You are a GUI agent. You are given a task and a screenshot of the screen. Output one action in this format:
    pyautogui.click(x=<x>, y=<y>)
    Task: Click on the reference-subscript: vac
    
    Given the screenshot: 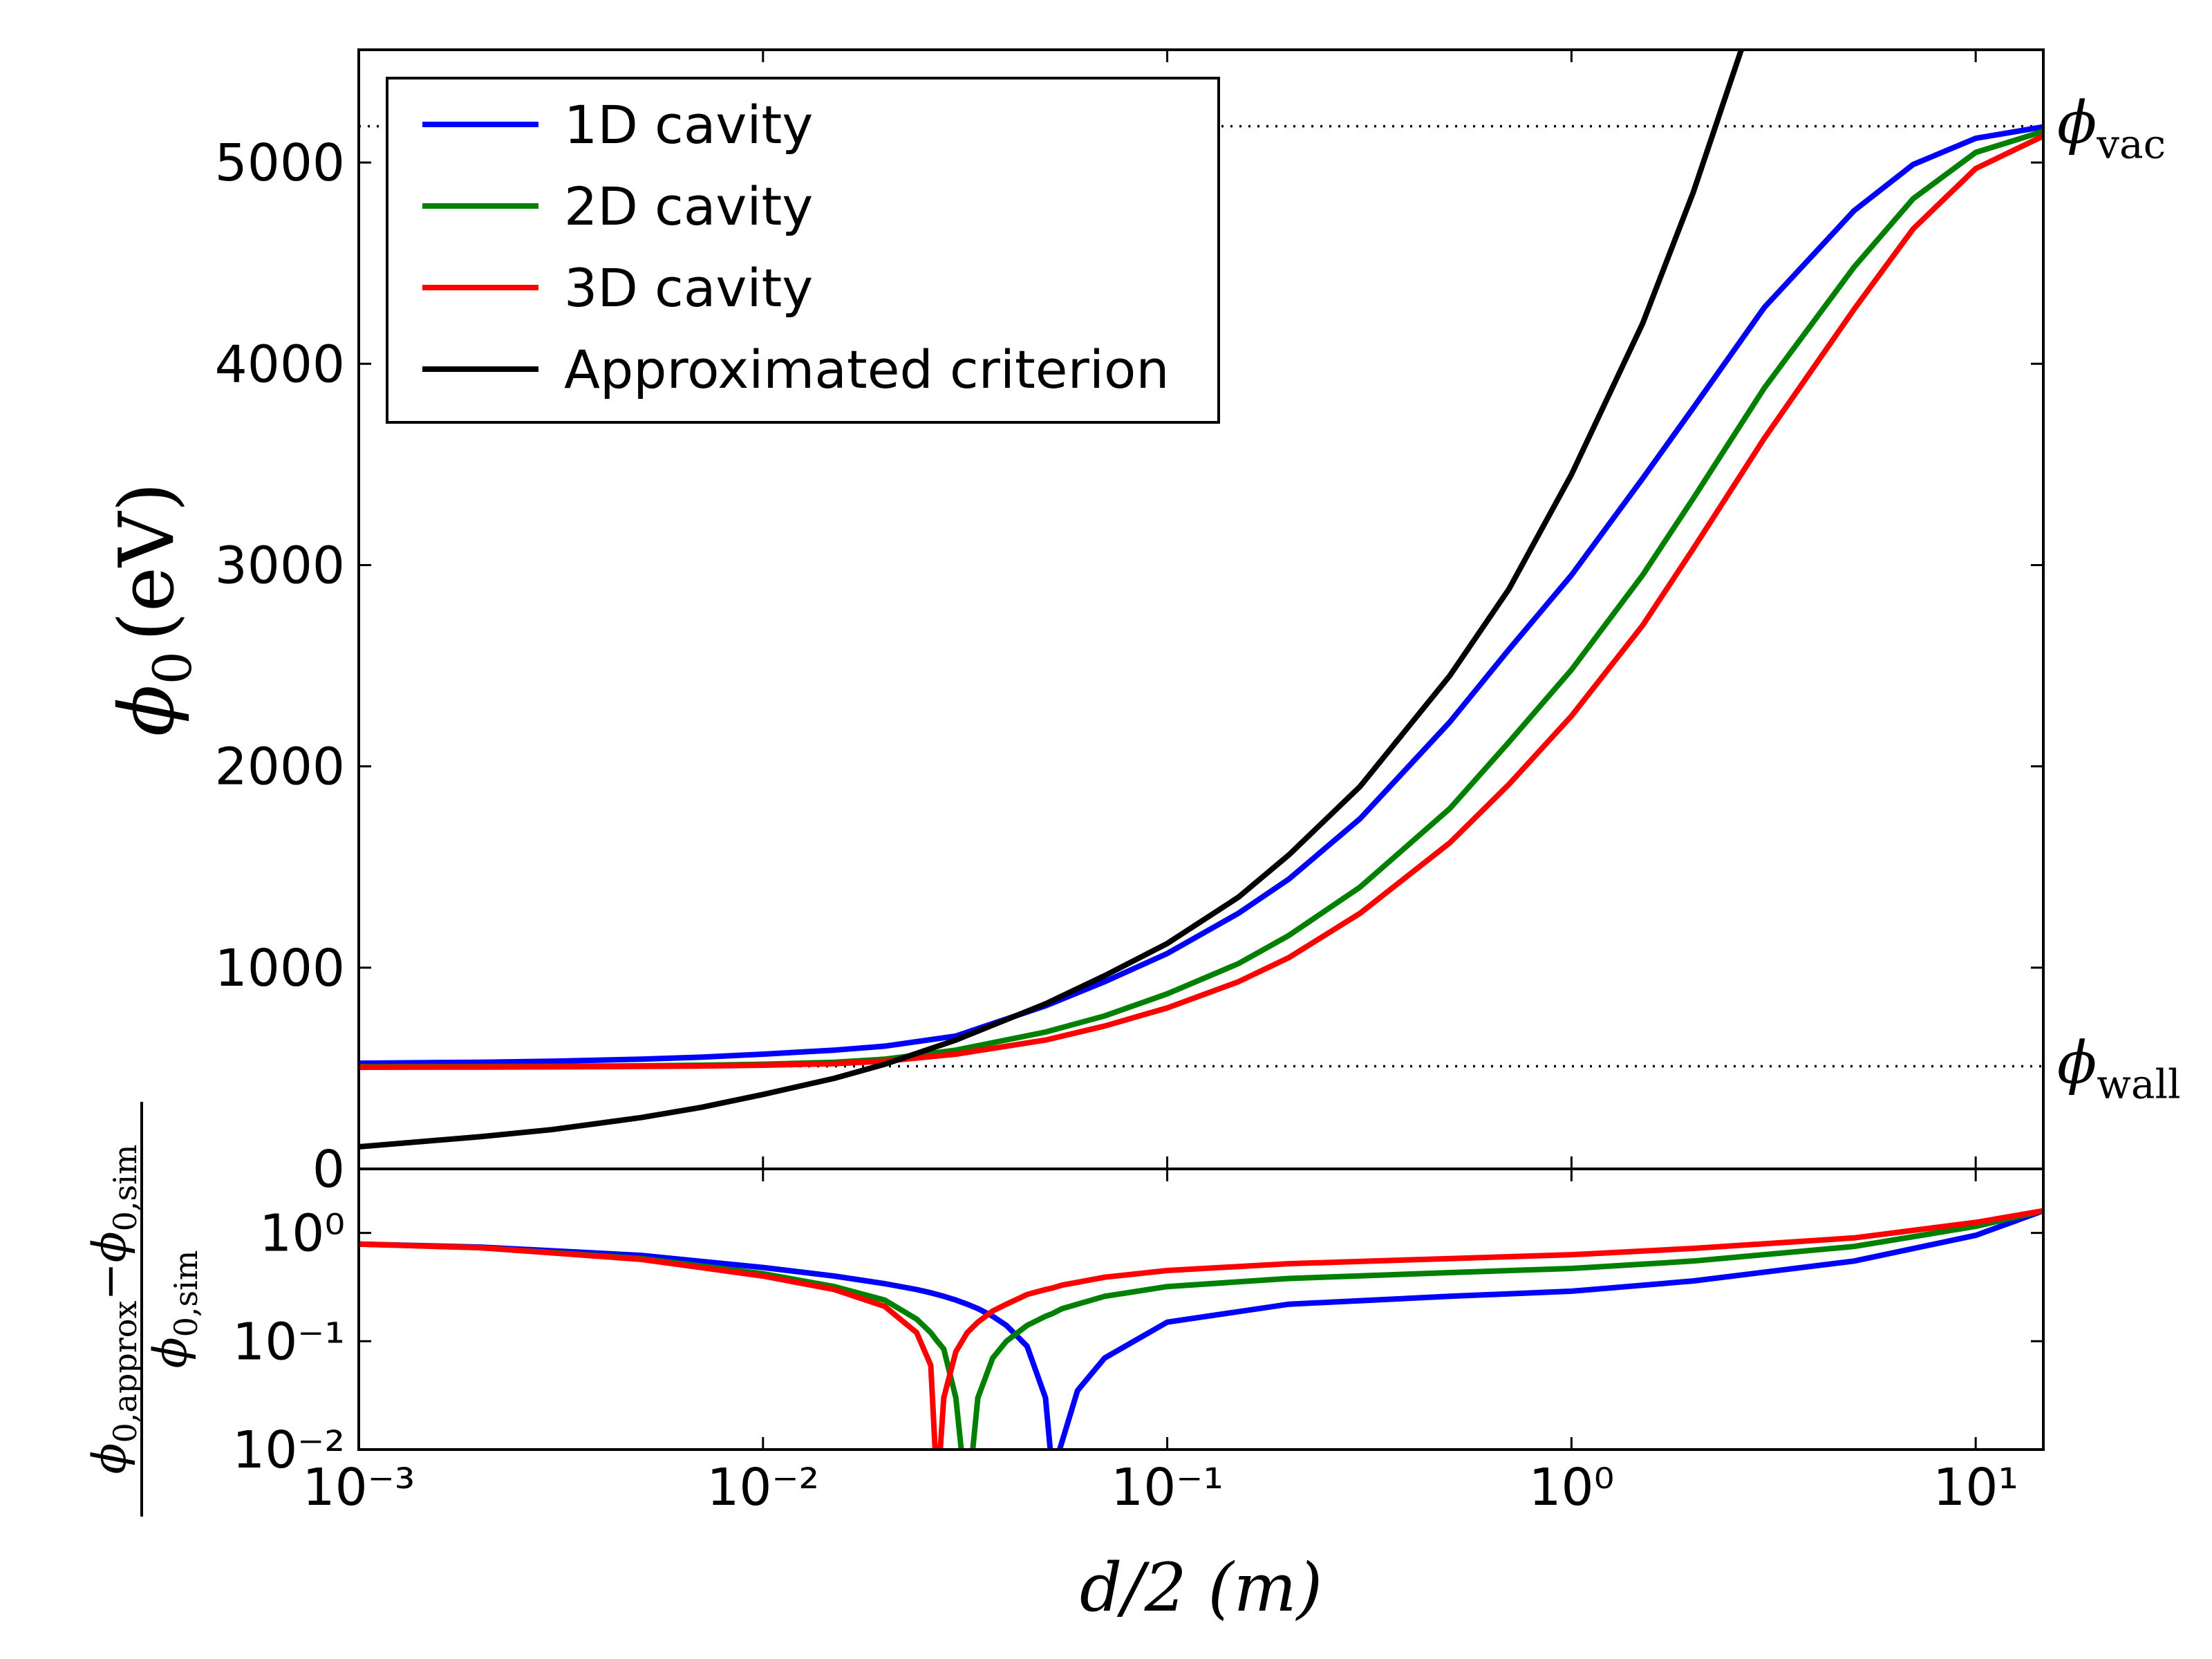 What is the action you would take?
    pyautogui.click(x=2131, y=144)
    